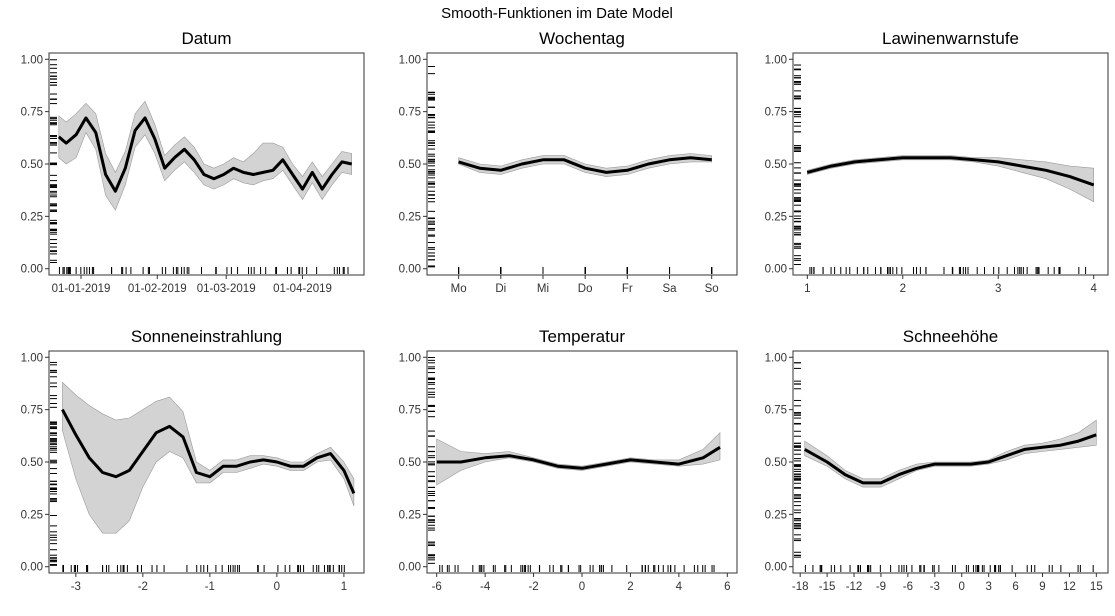 The height and width of the screenshot is (616, 1115). What do you see at coordinates (627, 289) in the screenshot?
I see `x-tick-label: Fr` at bounding box center [627, 289].